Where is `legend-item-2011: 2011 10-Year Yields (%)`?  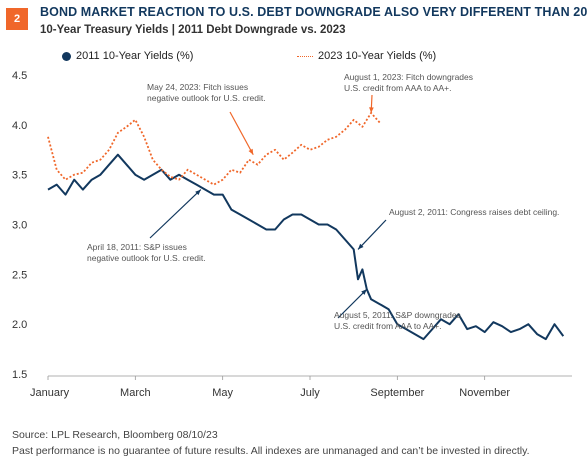
legend-item-2011: 2011 10-Year Yields (%) is located at coordinates (127, 56).